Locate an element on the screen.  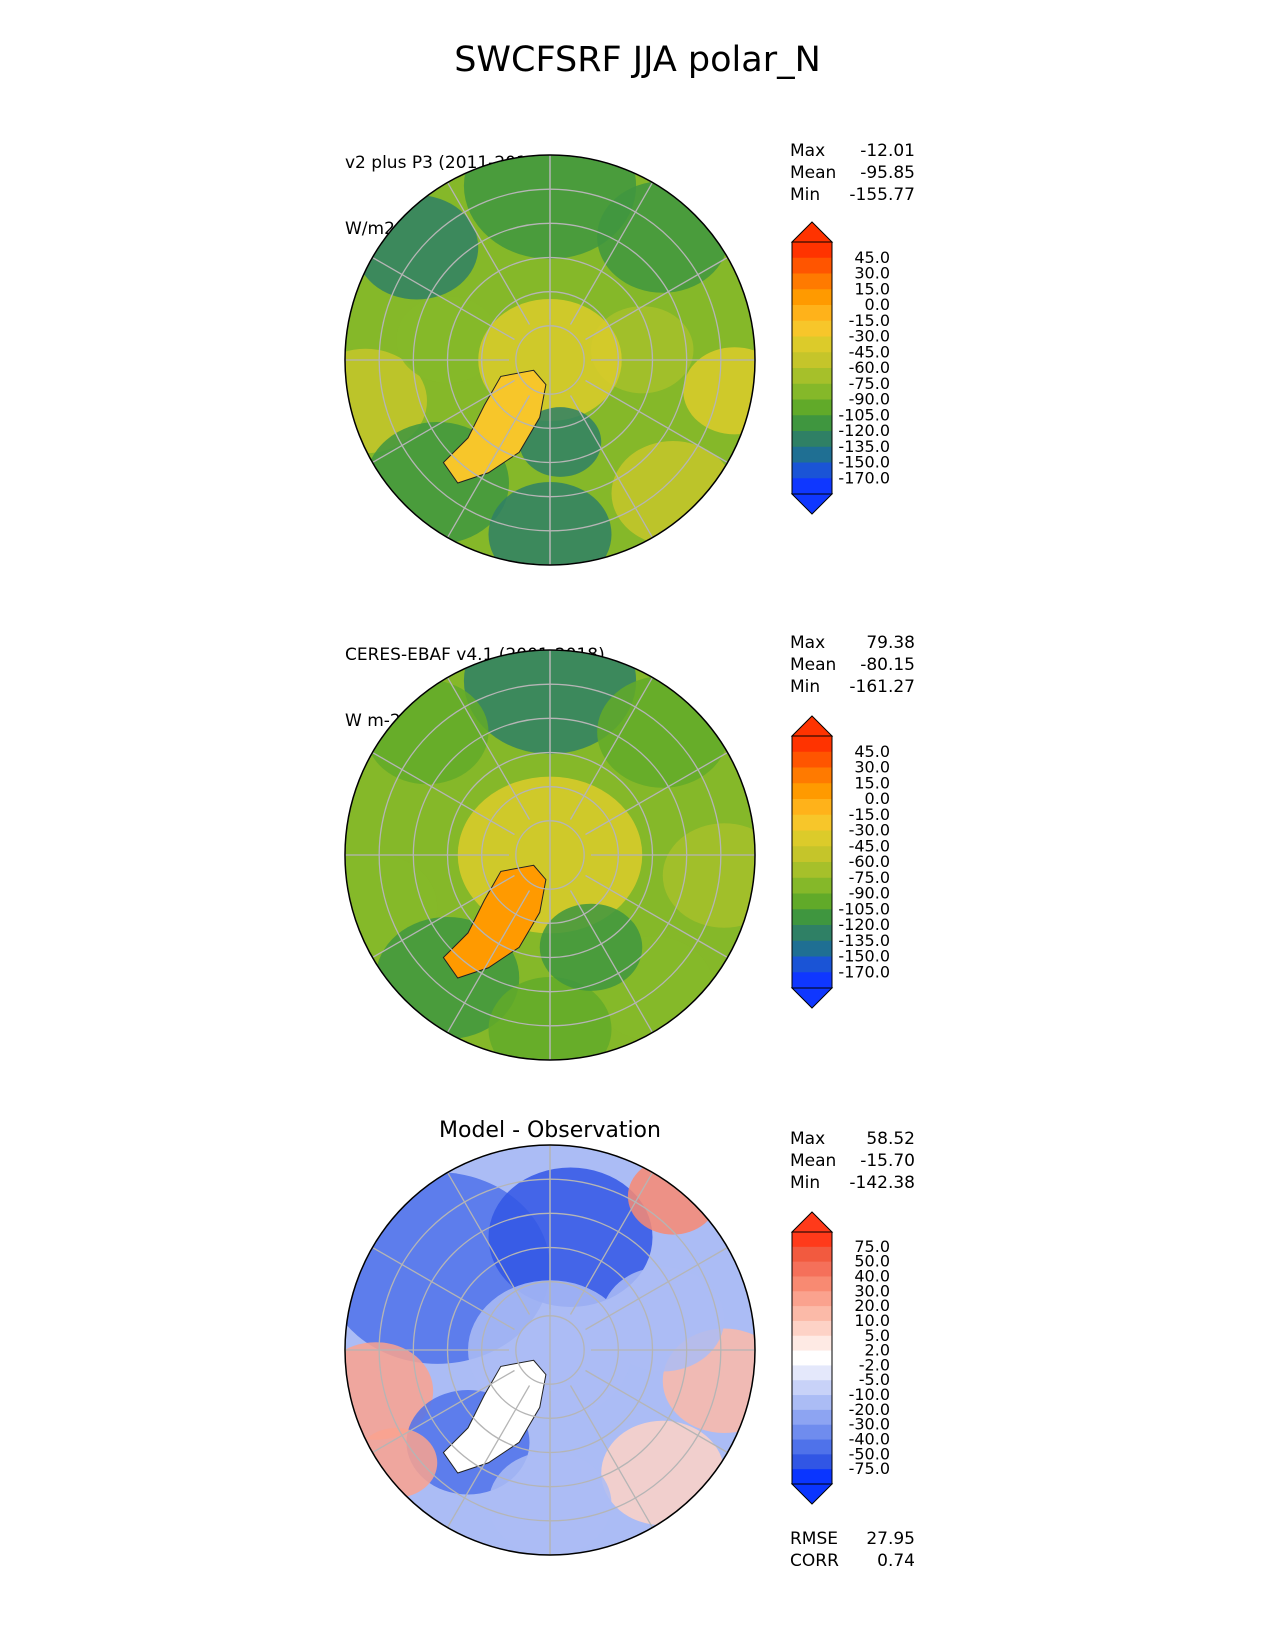
colorbar-tick-label: 10.0 is located at coordinates (872, 1320).